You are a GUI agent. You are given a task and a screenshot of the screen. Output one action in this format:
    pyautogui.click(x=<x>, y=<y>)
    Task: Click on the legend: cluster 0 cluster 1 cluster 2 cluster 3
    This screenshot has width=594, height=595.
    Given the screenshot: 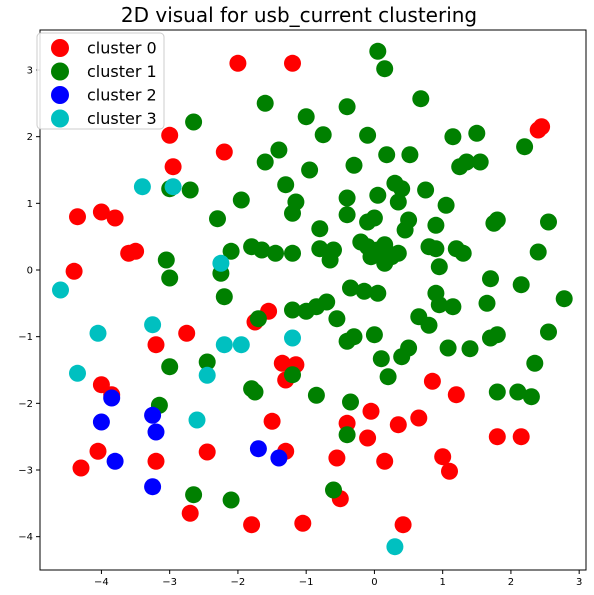 What is the action you would take?
    pyautogui.click(x=100, y=81)
    